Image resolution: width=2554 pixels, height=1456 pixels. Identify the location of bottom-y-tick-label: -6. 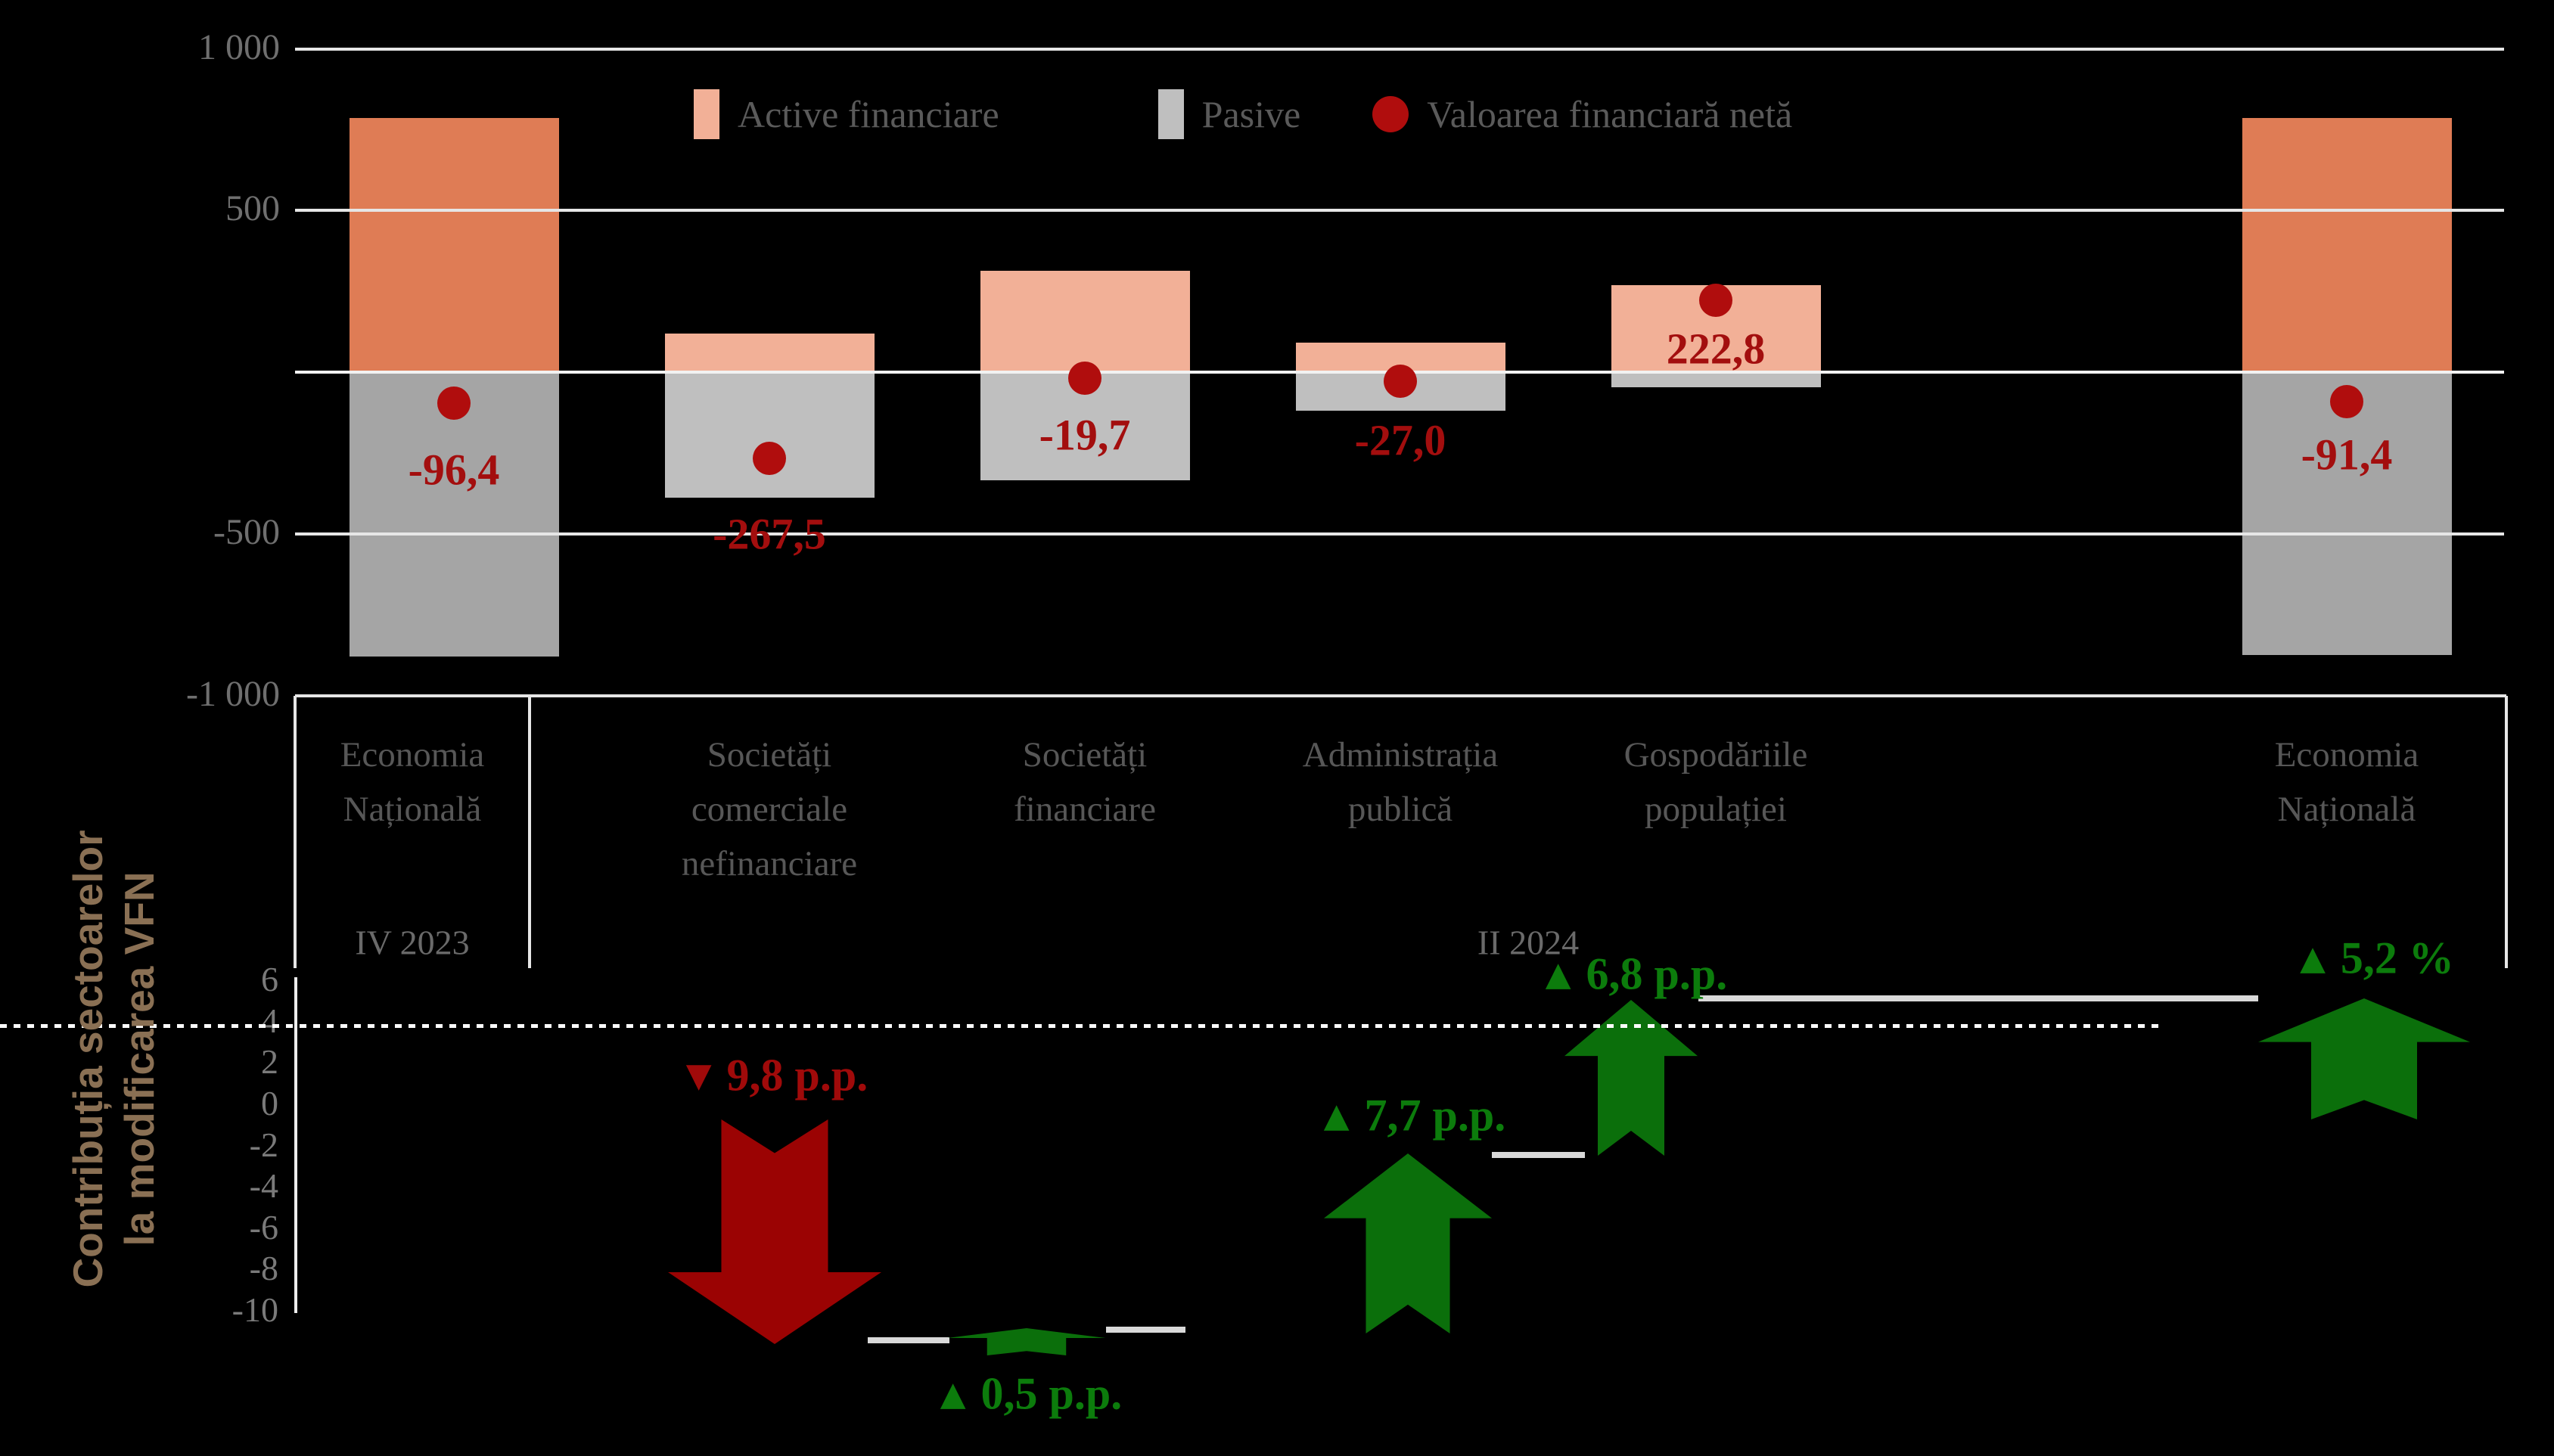
(263, 1226).